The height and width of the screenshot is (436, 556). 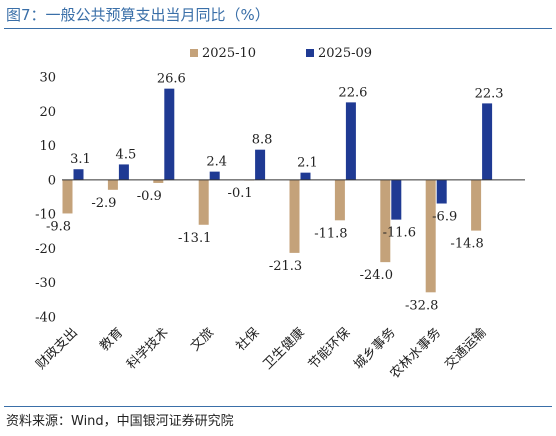 I want to click on bar-2025-10-交通运输, so click(x=476, y=205).